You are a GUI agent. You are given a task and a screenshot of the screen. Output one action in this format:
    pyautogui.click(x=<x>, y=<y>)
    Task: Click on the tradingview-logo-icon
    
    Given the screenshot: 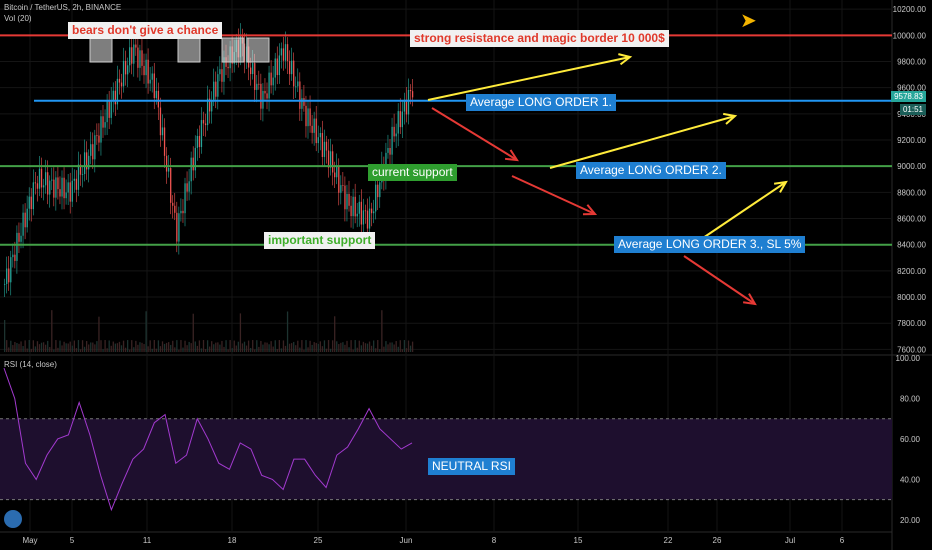 What is the action you would take?
    pyautogui.click(x=13, y=519)
    